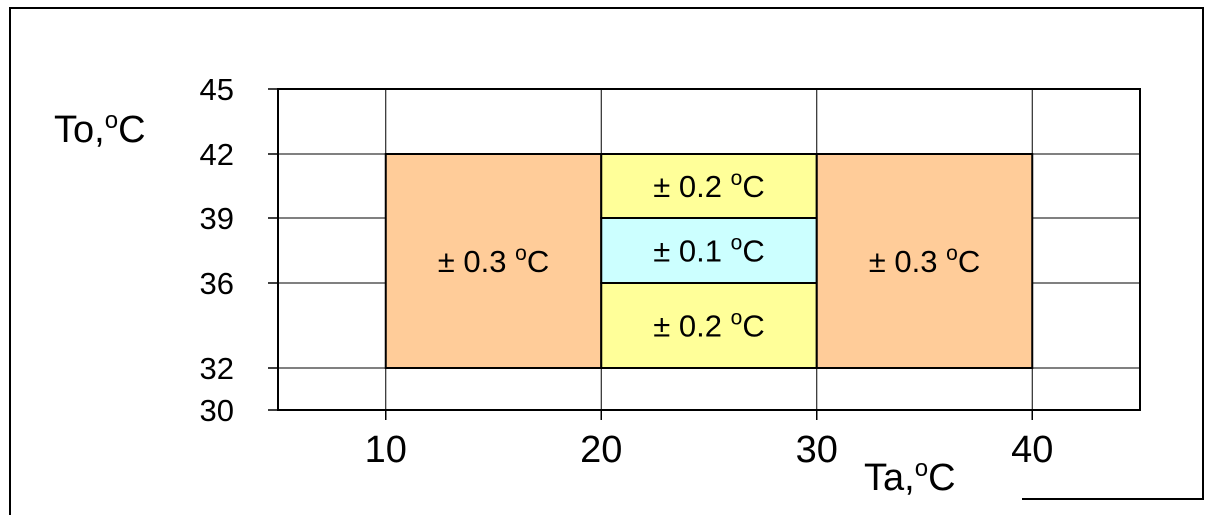 This screenshot has height=515, width=1211. What do you see at coordinates (100, 129) in the screenshot?
I see `y-axis-title: To,oC` at bounding box center [100, 129].